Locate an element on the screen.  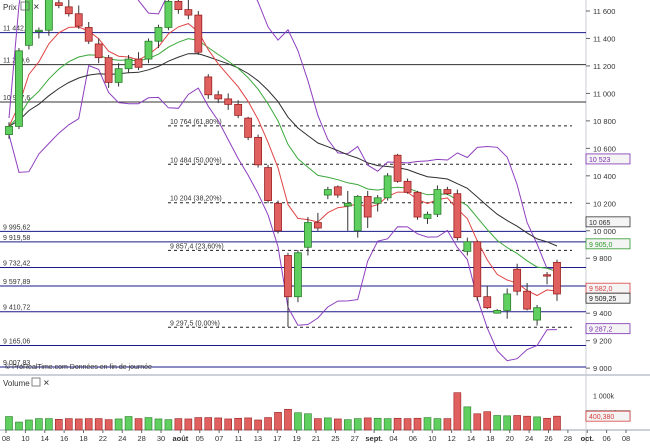
x-tick-label: 28 is located at coordinates (141, 438).